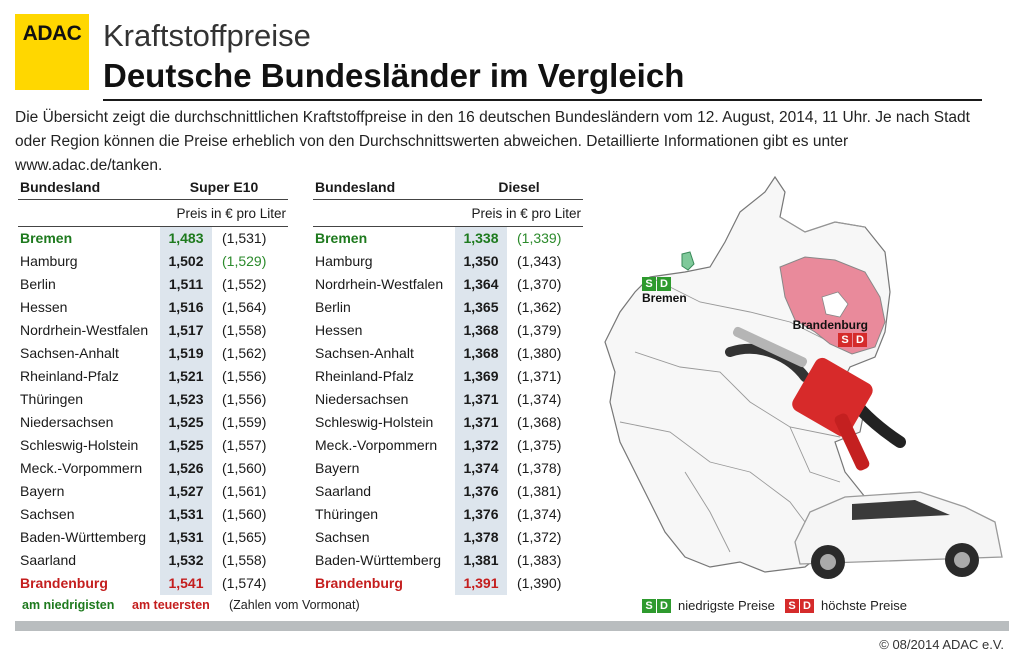 The width and height of the screenshot is (1024, 663). Describe the element at coordinates (539, 353) in the screenshot. I see `previous-price: (1,380)` at that location.